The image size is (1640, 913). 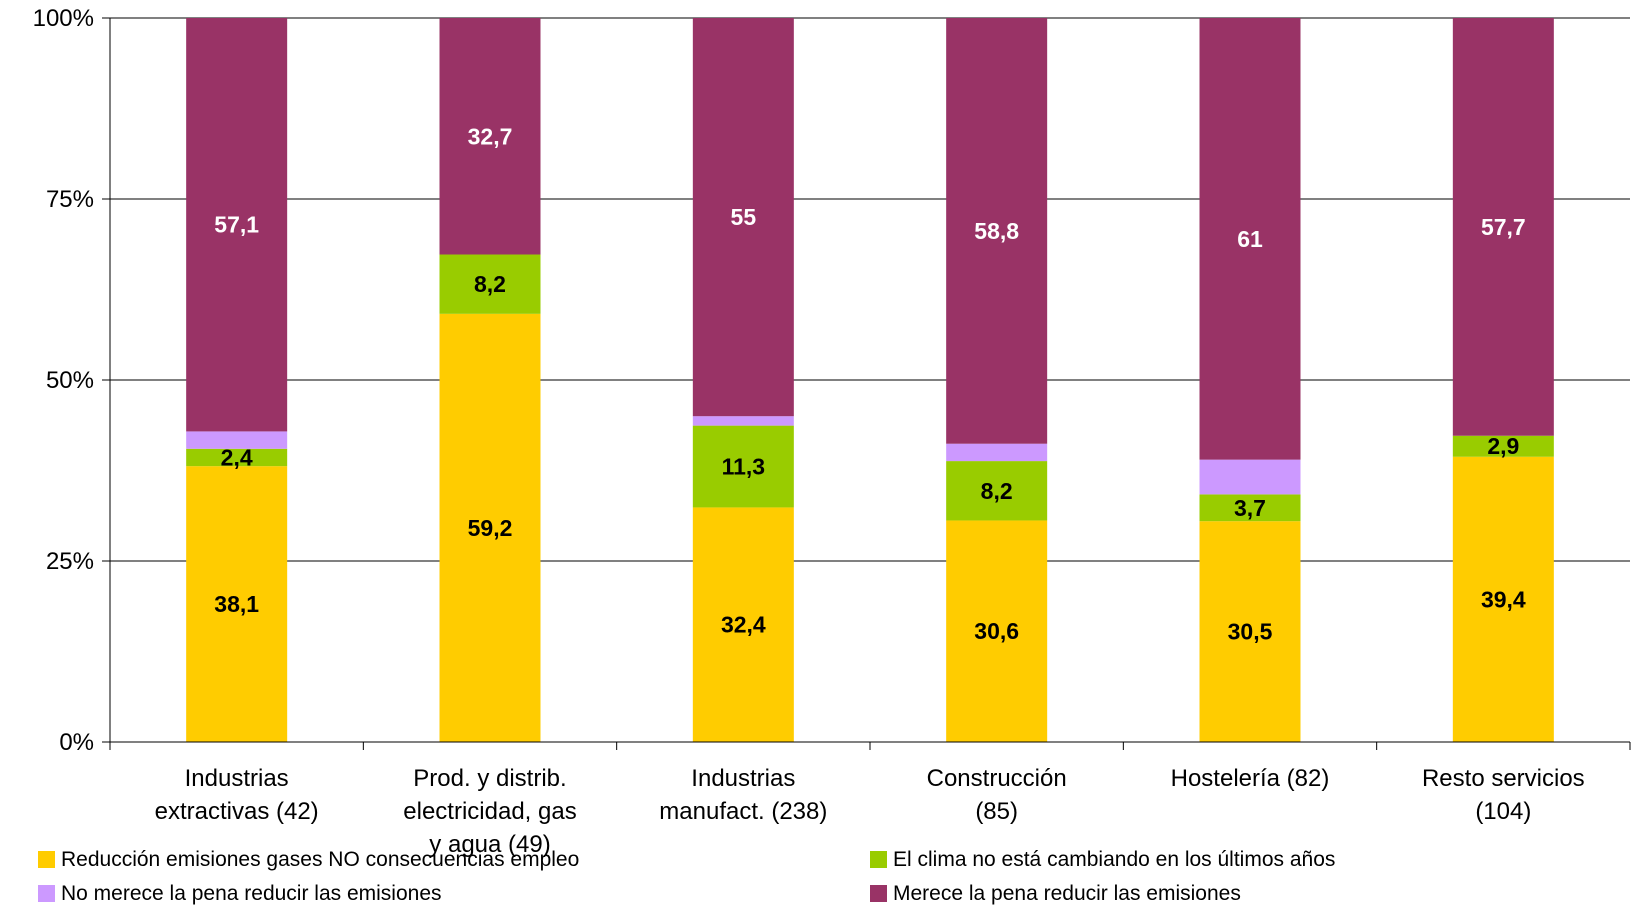 I want to click on x-category-label: extractivas (42), so click(x=237, y=811).